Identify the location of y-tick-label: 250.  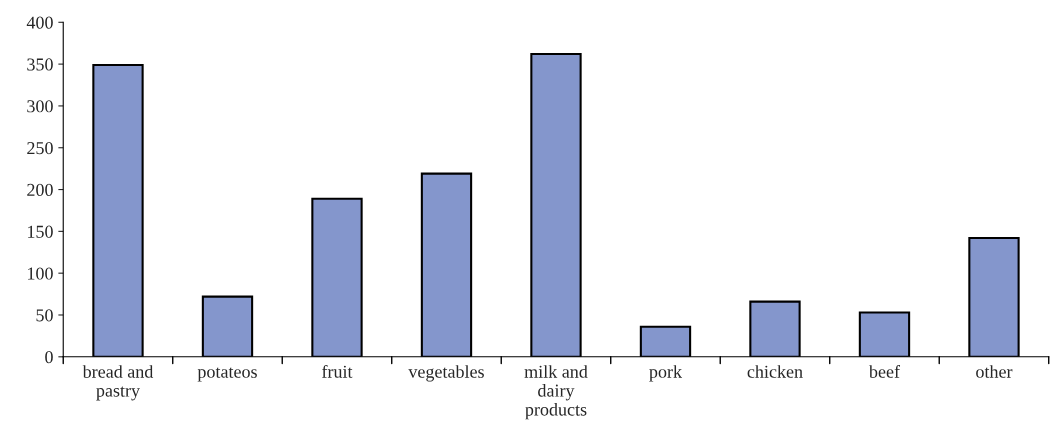
(40, 148).